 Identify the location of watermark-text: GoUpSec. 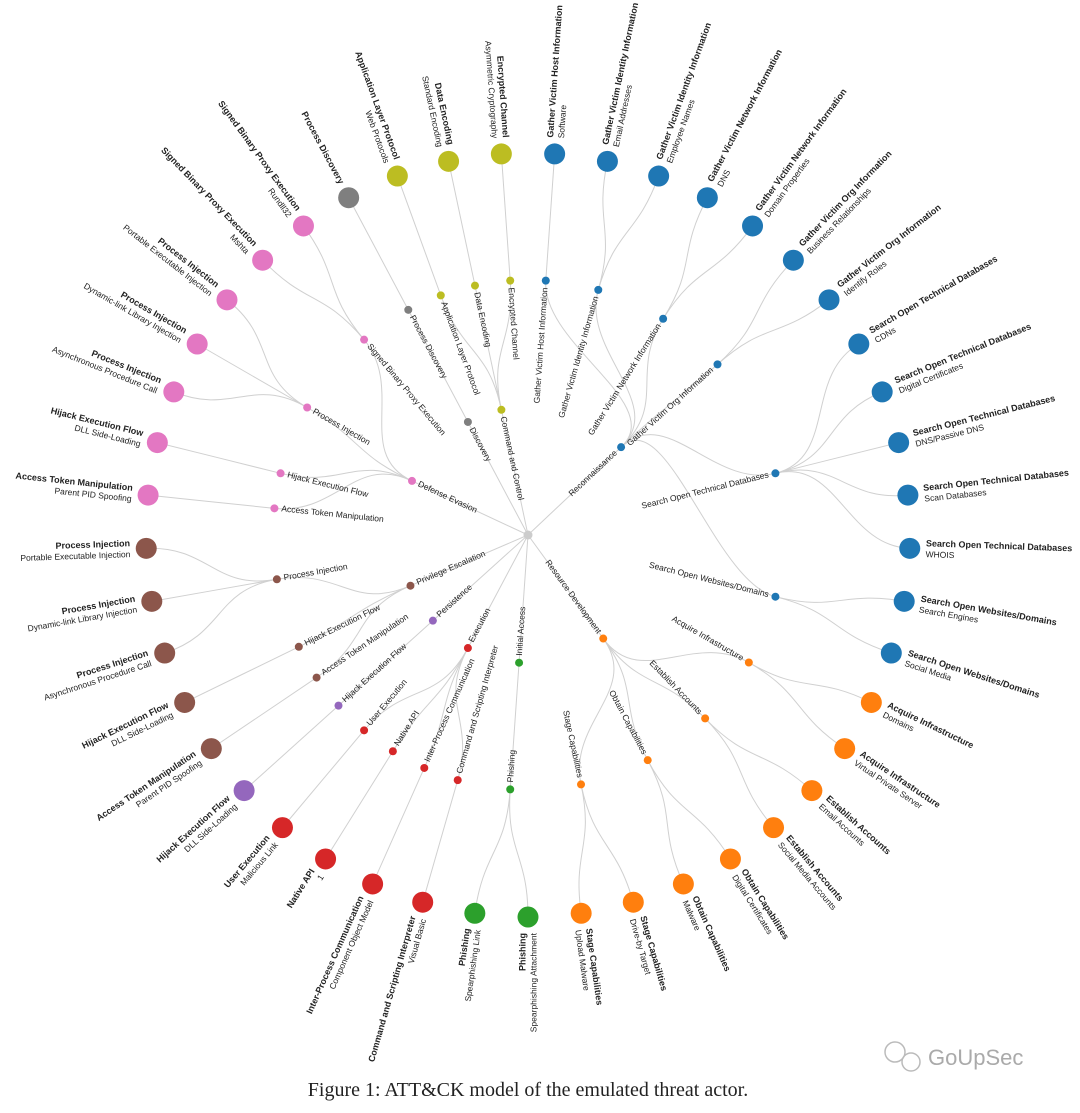
(975, 1057).